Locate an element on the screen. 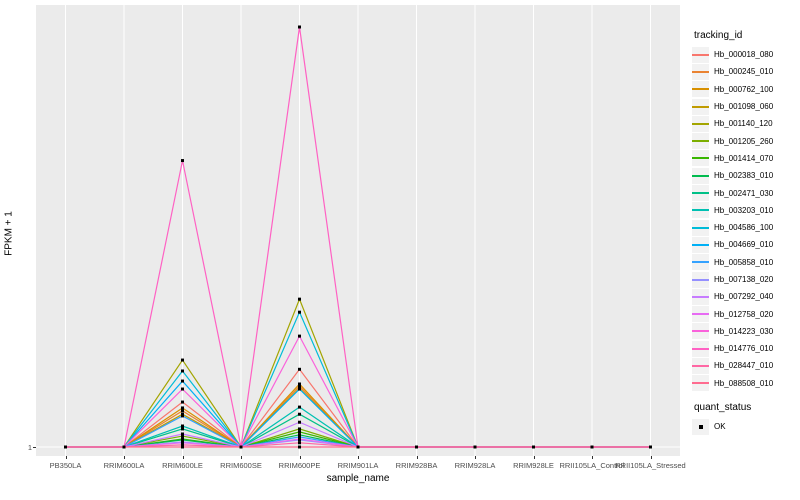 This screenshot has width=800, height=500. legend-item-Hb_004586_100: Hb_004586_100 is located at coordinates (745, 227).